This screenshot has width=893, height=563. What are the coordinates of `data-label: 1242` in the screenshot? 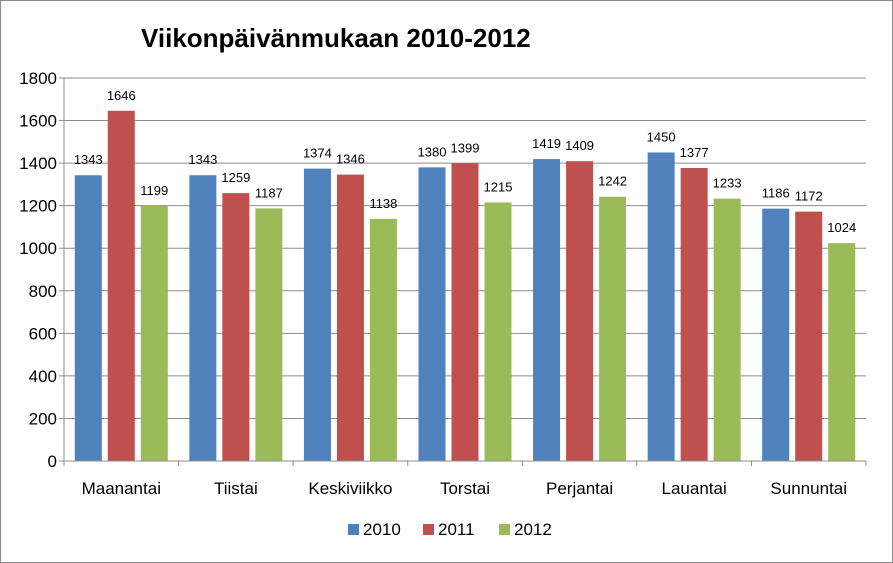 It's located at (612, 181).